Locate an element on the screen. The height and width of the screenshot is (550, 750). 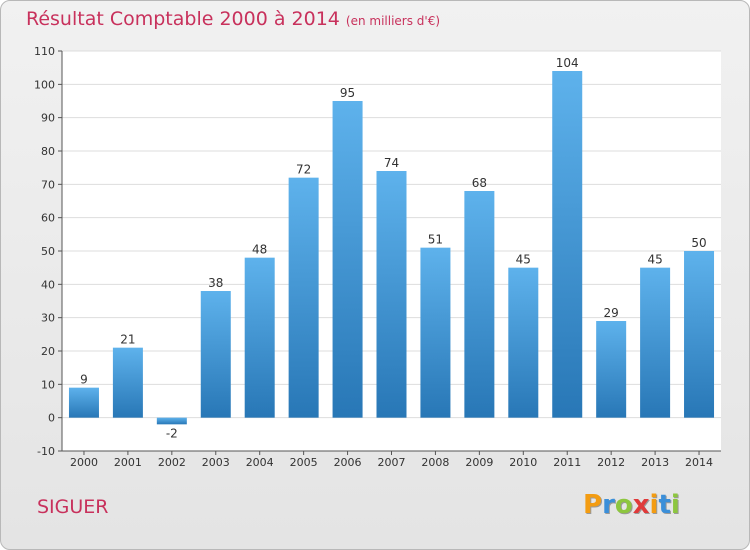
y-tick-label: 20 is located at coordinates (48, 351).